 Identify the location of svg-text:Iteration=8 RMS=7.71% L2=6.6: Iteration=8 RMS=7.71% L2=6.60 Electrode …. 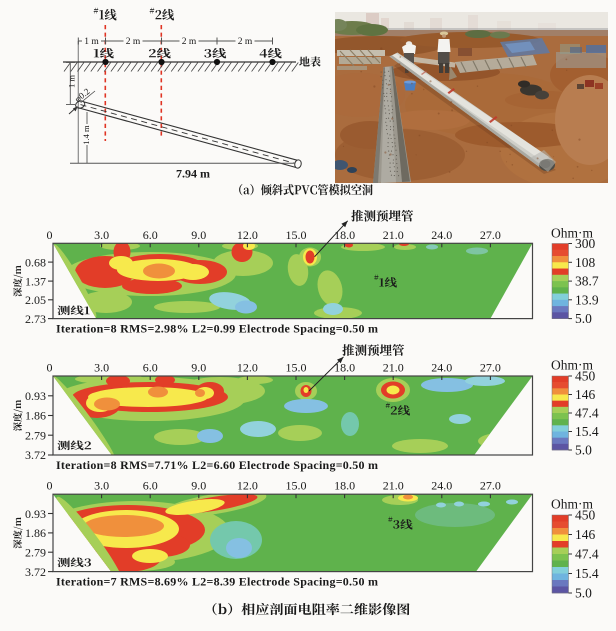
(217, 465).